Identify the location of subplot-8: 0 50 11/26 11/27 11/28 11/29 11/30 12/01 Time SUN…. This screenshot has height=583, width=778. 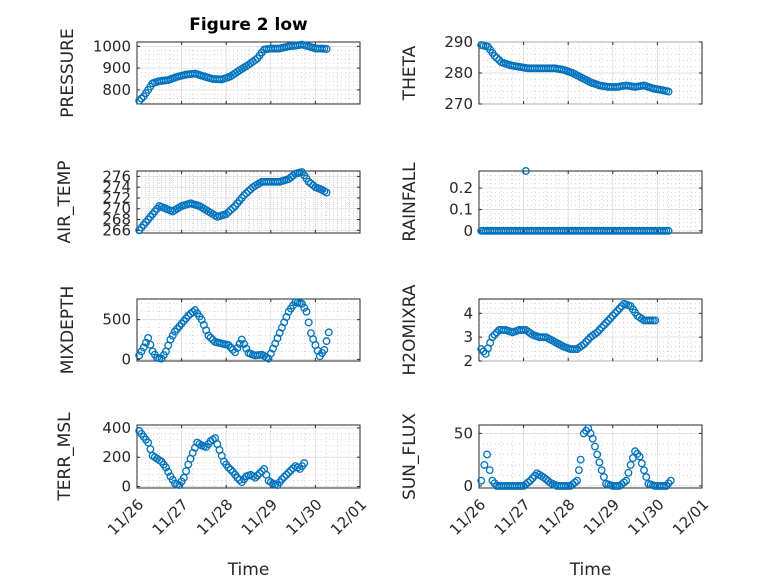
(556, 496).